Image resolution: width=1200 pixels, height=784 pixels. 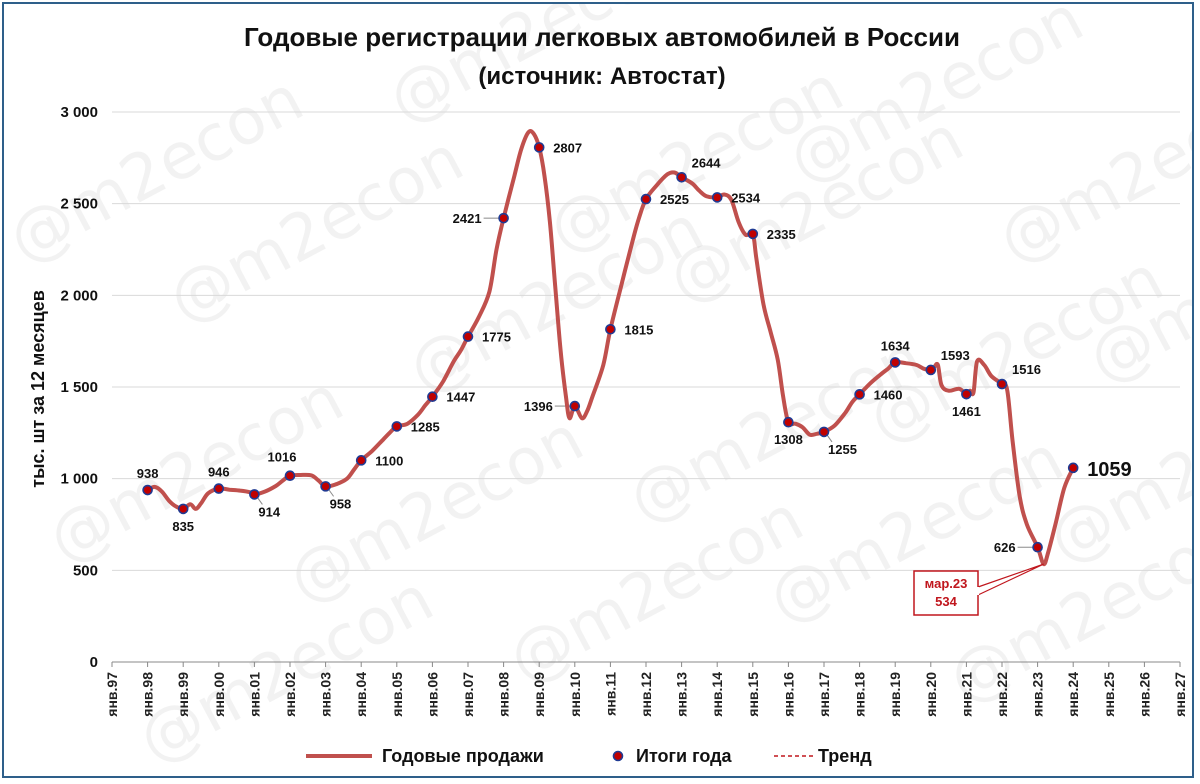 I want to click on data-label: 2534, so click(x=746, y=197).